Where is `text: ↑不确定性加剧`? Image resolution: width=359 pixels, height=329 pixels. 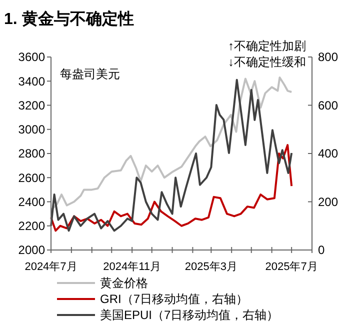 text: ↑不确定性加剧 is located at coordinates (267, 46).